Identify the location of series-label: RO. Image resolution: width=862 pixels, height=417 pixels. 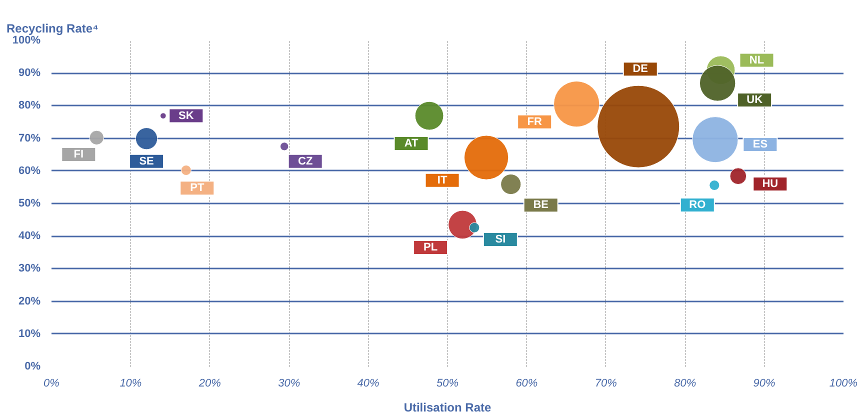
(697, 205).